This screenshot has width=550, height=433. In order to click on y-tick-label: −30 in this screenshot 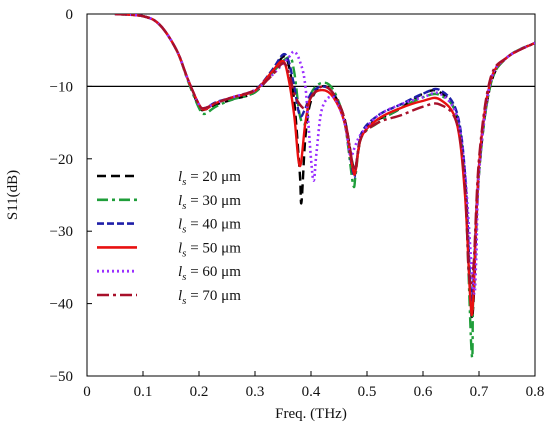, I will do `click(61, 232)`.